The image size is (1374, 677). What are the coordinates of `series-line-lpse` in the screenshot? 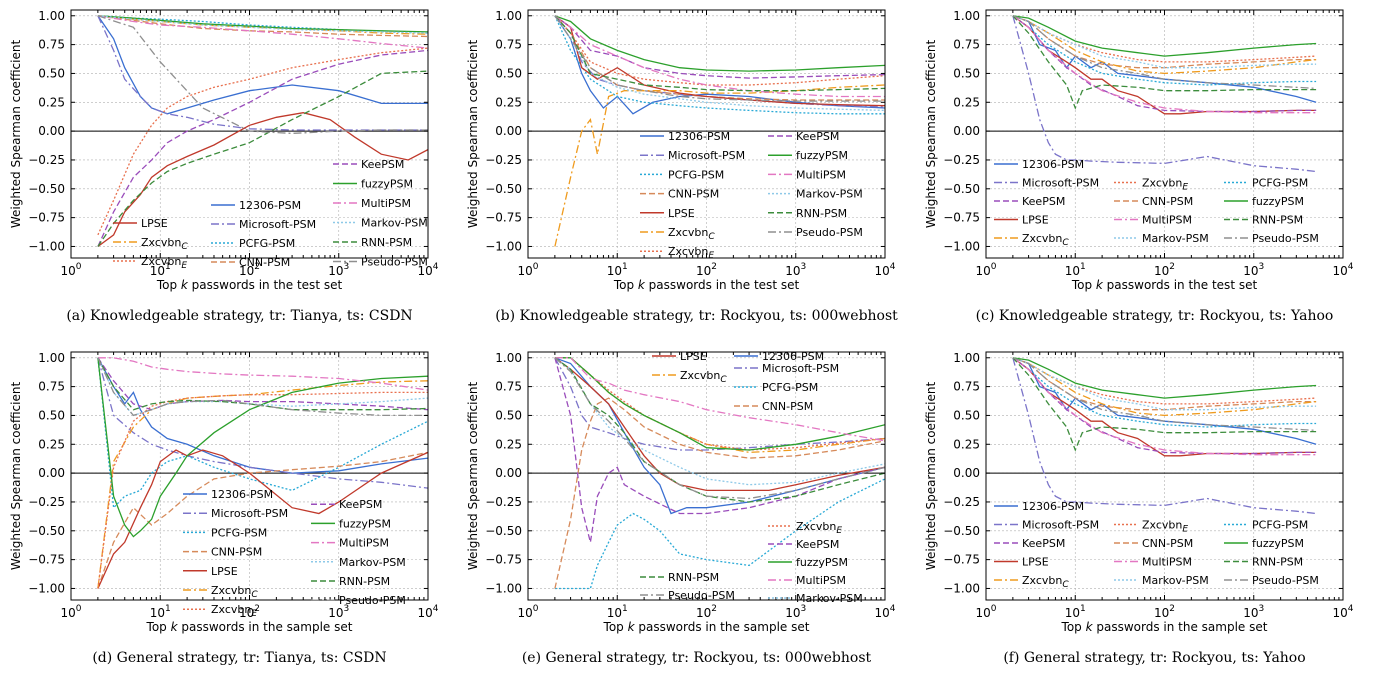 It's located at (719, 424).